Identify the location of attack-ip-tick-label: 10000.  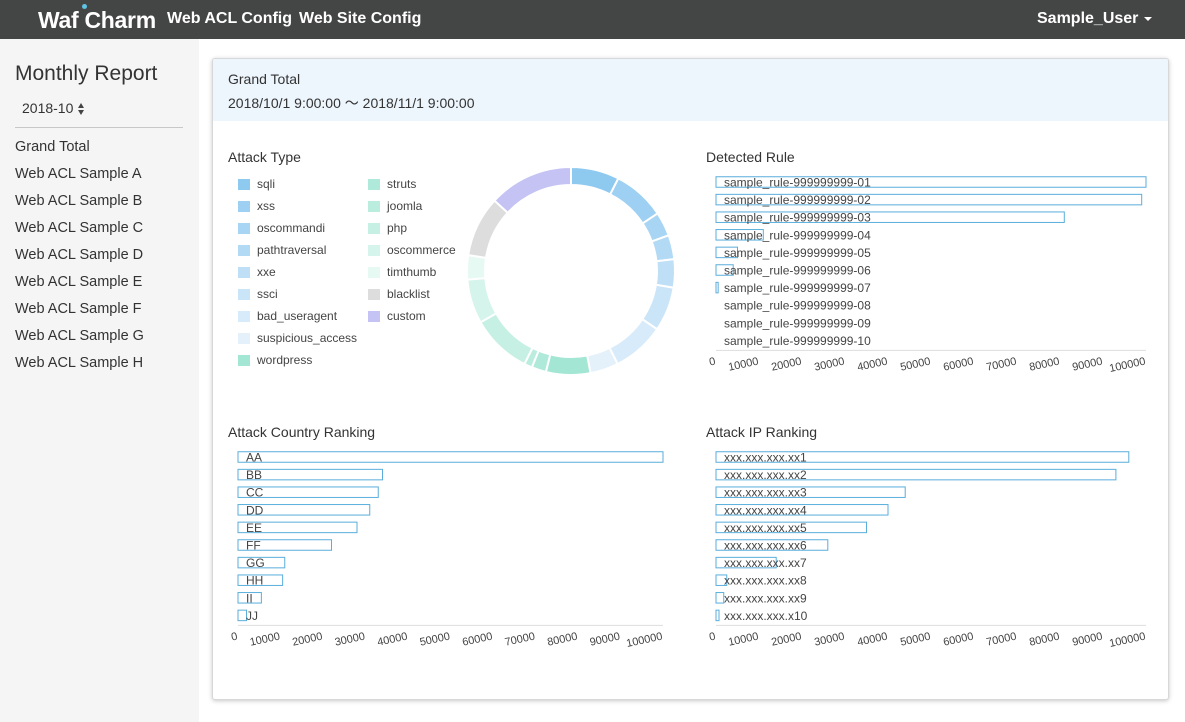
(743, 640).